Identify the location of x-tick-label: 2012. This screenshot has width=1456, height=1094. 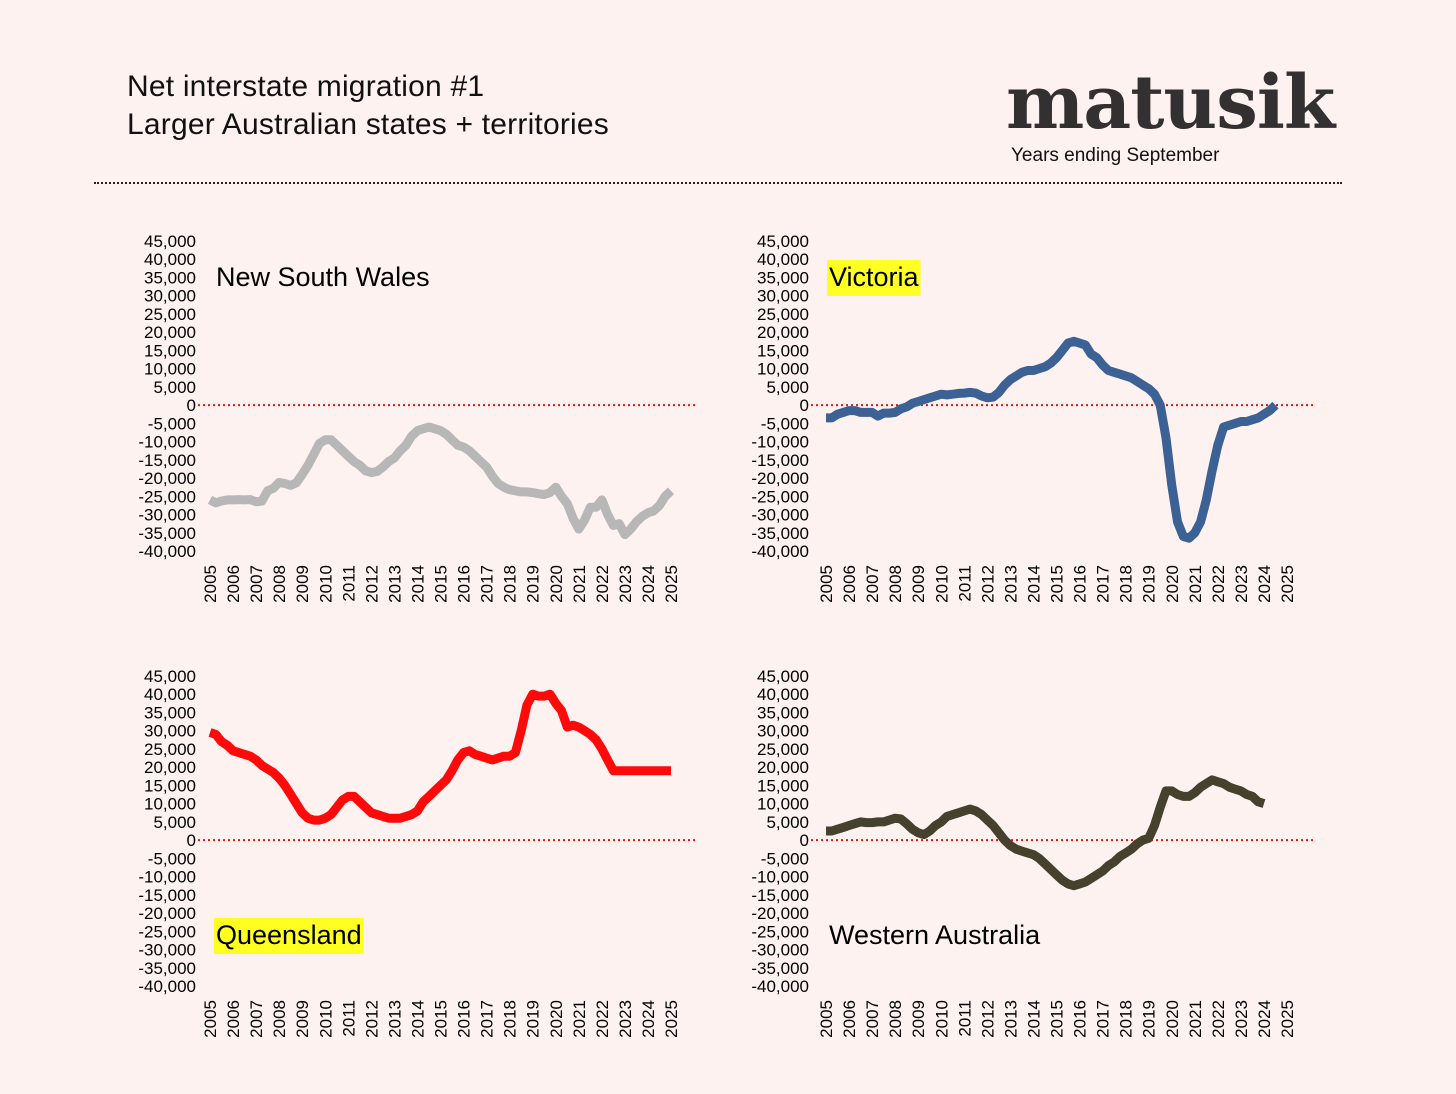
(987, 584).